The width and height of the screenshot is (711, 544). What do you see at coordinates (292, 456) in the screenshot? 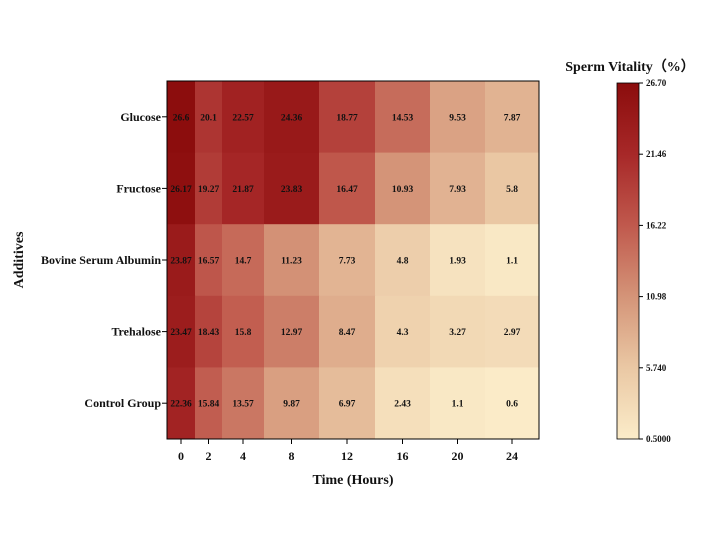
I see `x-tick-label: 8` at bounding box center [292, 456].